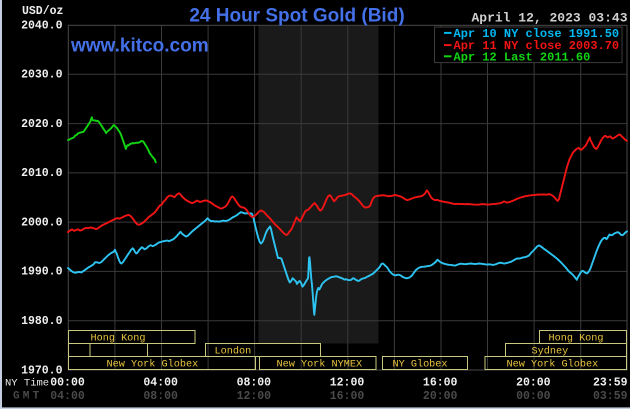  Describe the element at coordinates (139, 46) in the screenshot. I see `svg-text: www.kitco.com` at that location.